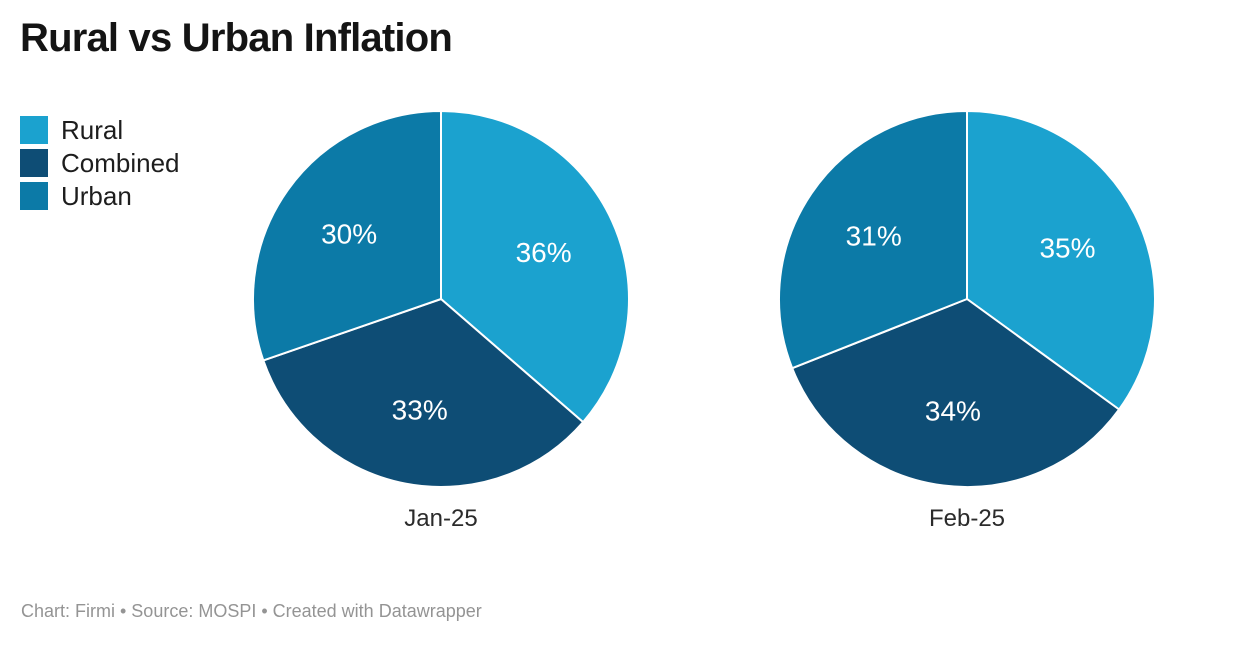 This screenshot has width=1240, height=648. I want to click on legend-label: Combined, so click(120, 163).